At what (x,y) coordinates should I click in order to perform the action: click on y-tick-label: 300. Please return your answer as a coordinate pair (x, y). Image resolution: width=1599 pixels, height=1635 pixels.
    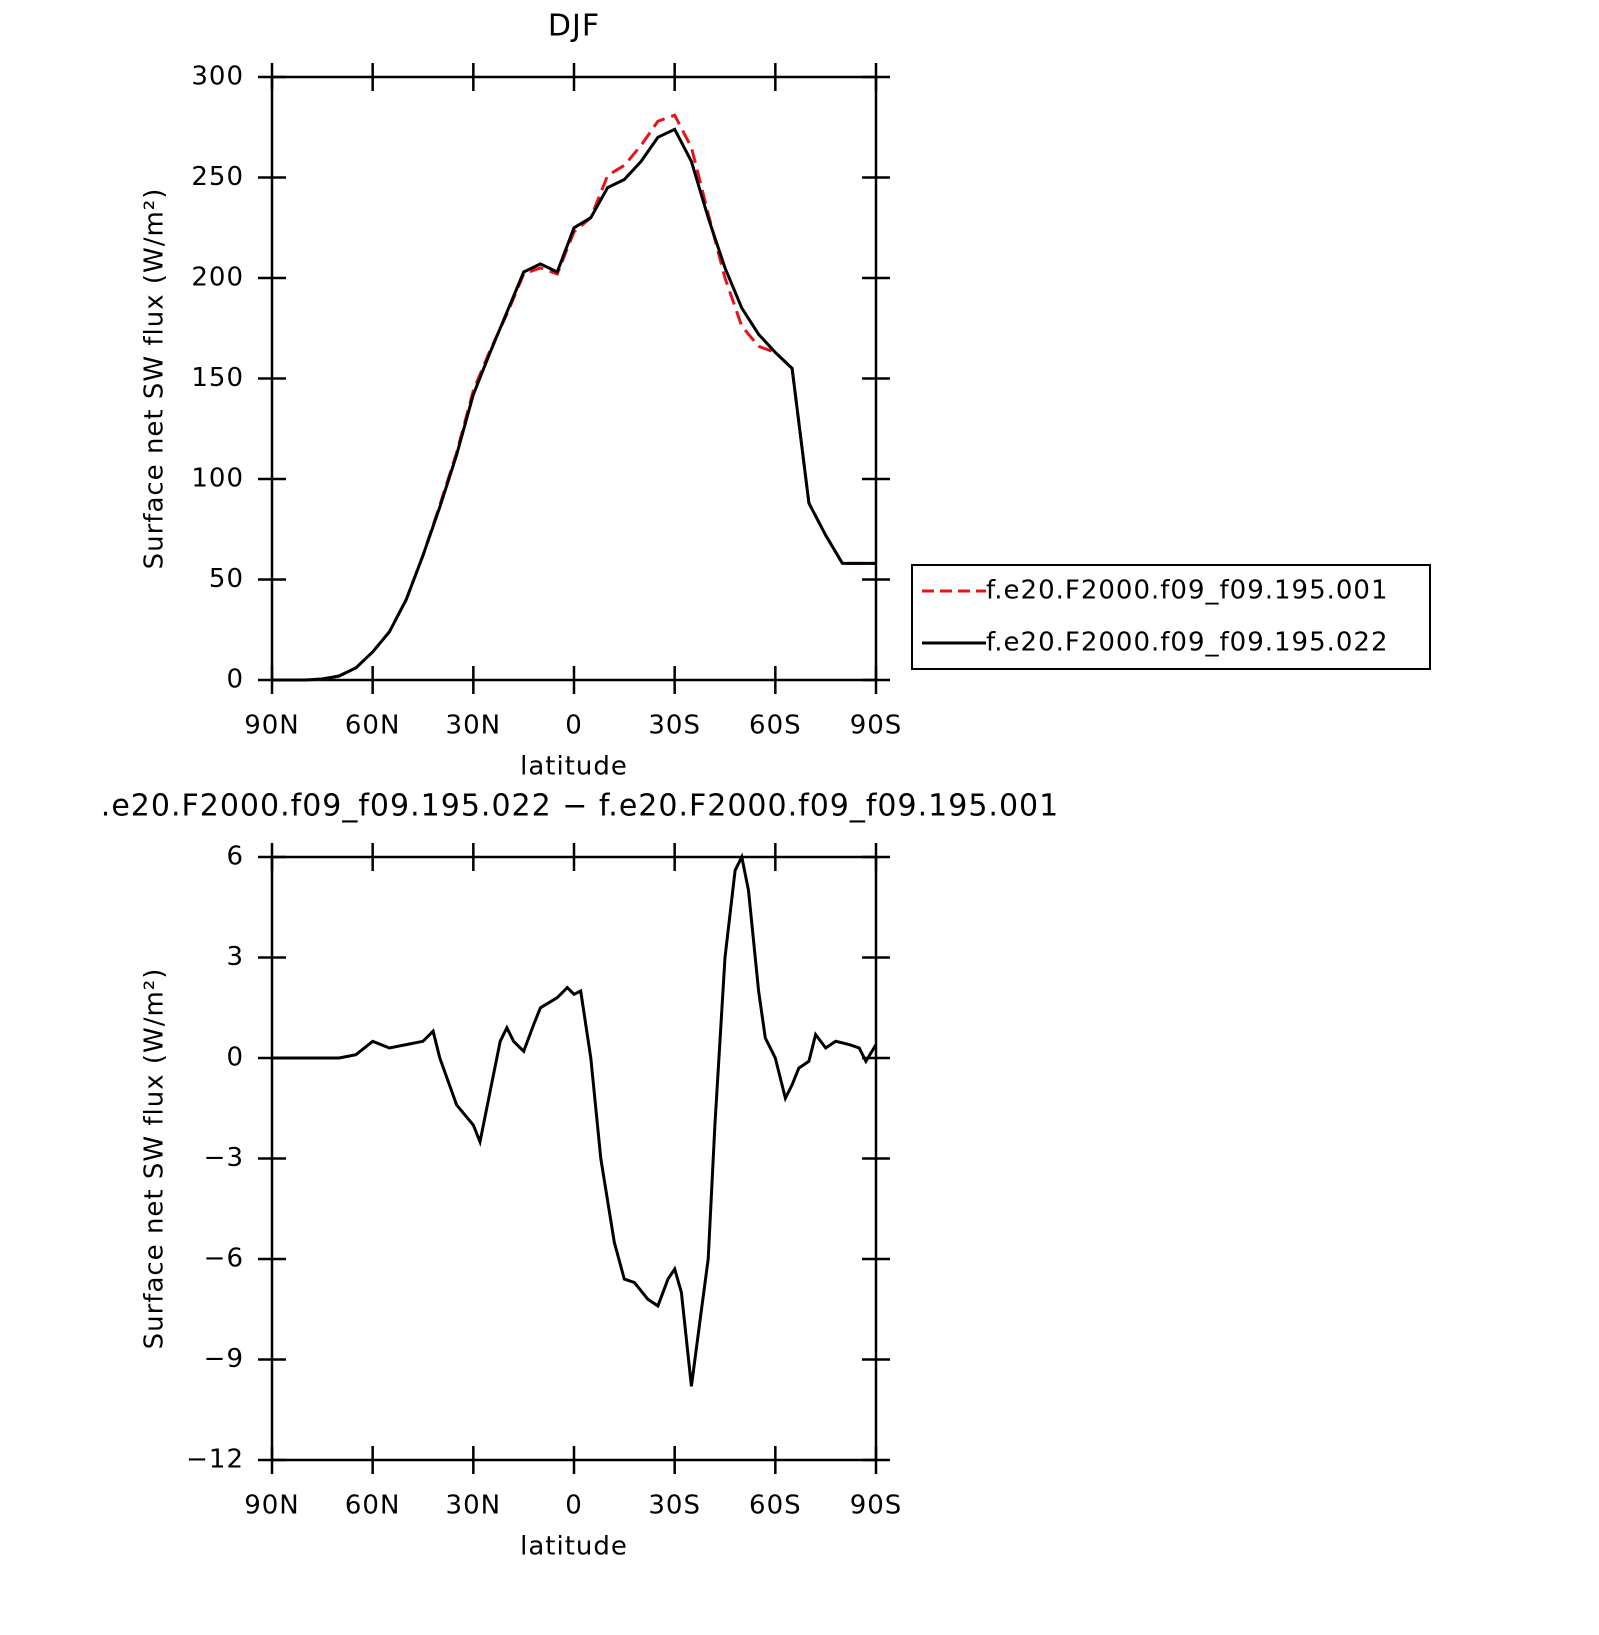
    Looking at the image, I should click on (217, 77).